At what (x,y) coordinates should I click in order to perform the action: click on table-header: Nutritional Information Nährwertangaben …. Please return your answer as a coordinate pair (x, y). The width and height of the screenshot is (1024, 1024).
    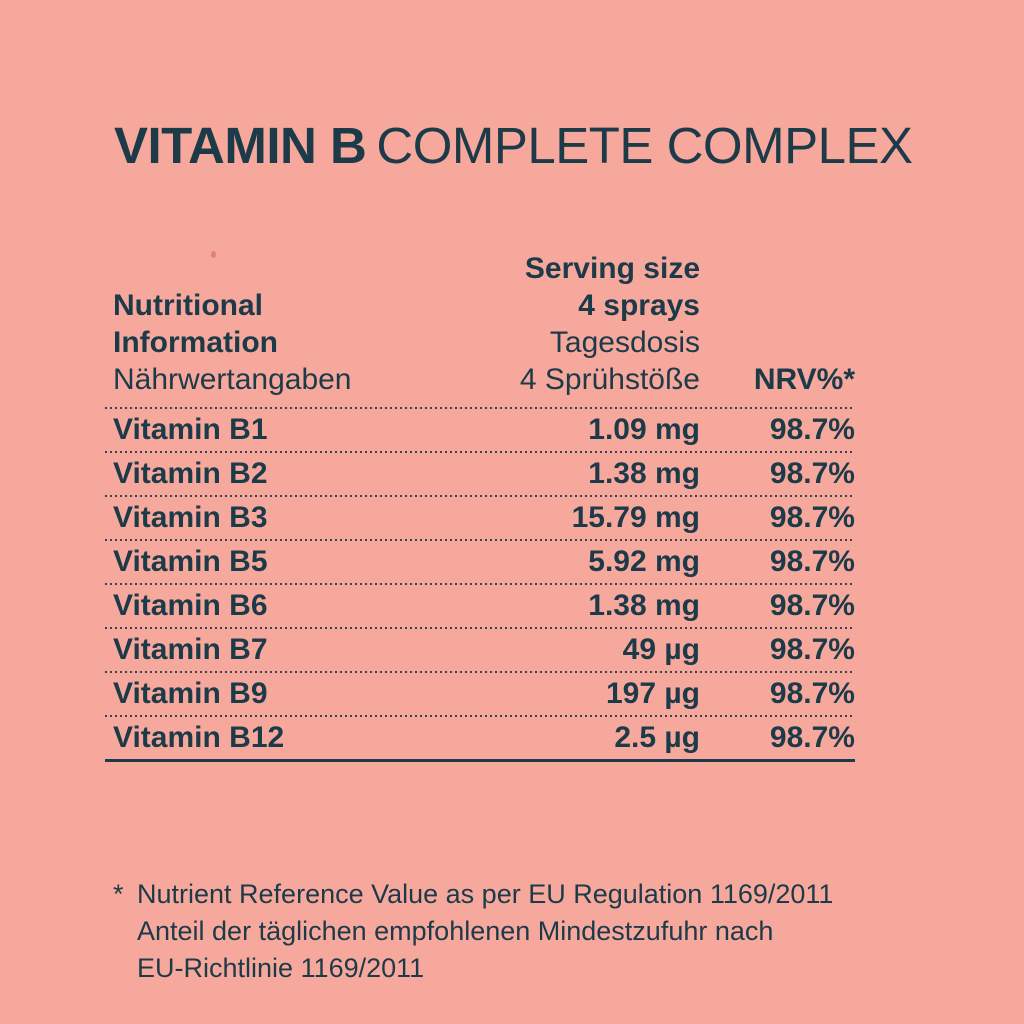
    Looking at the image, I should click on (480, 324).